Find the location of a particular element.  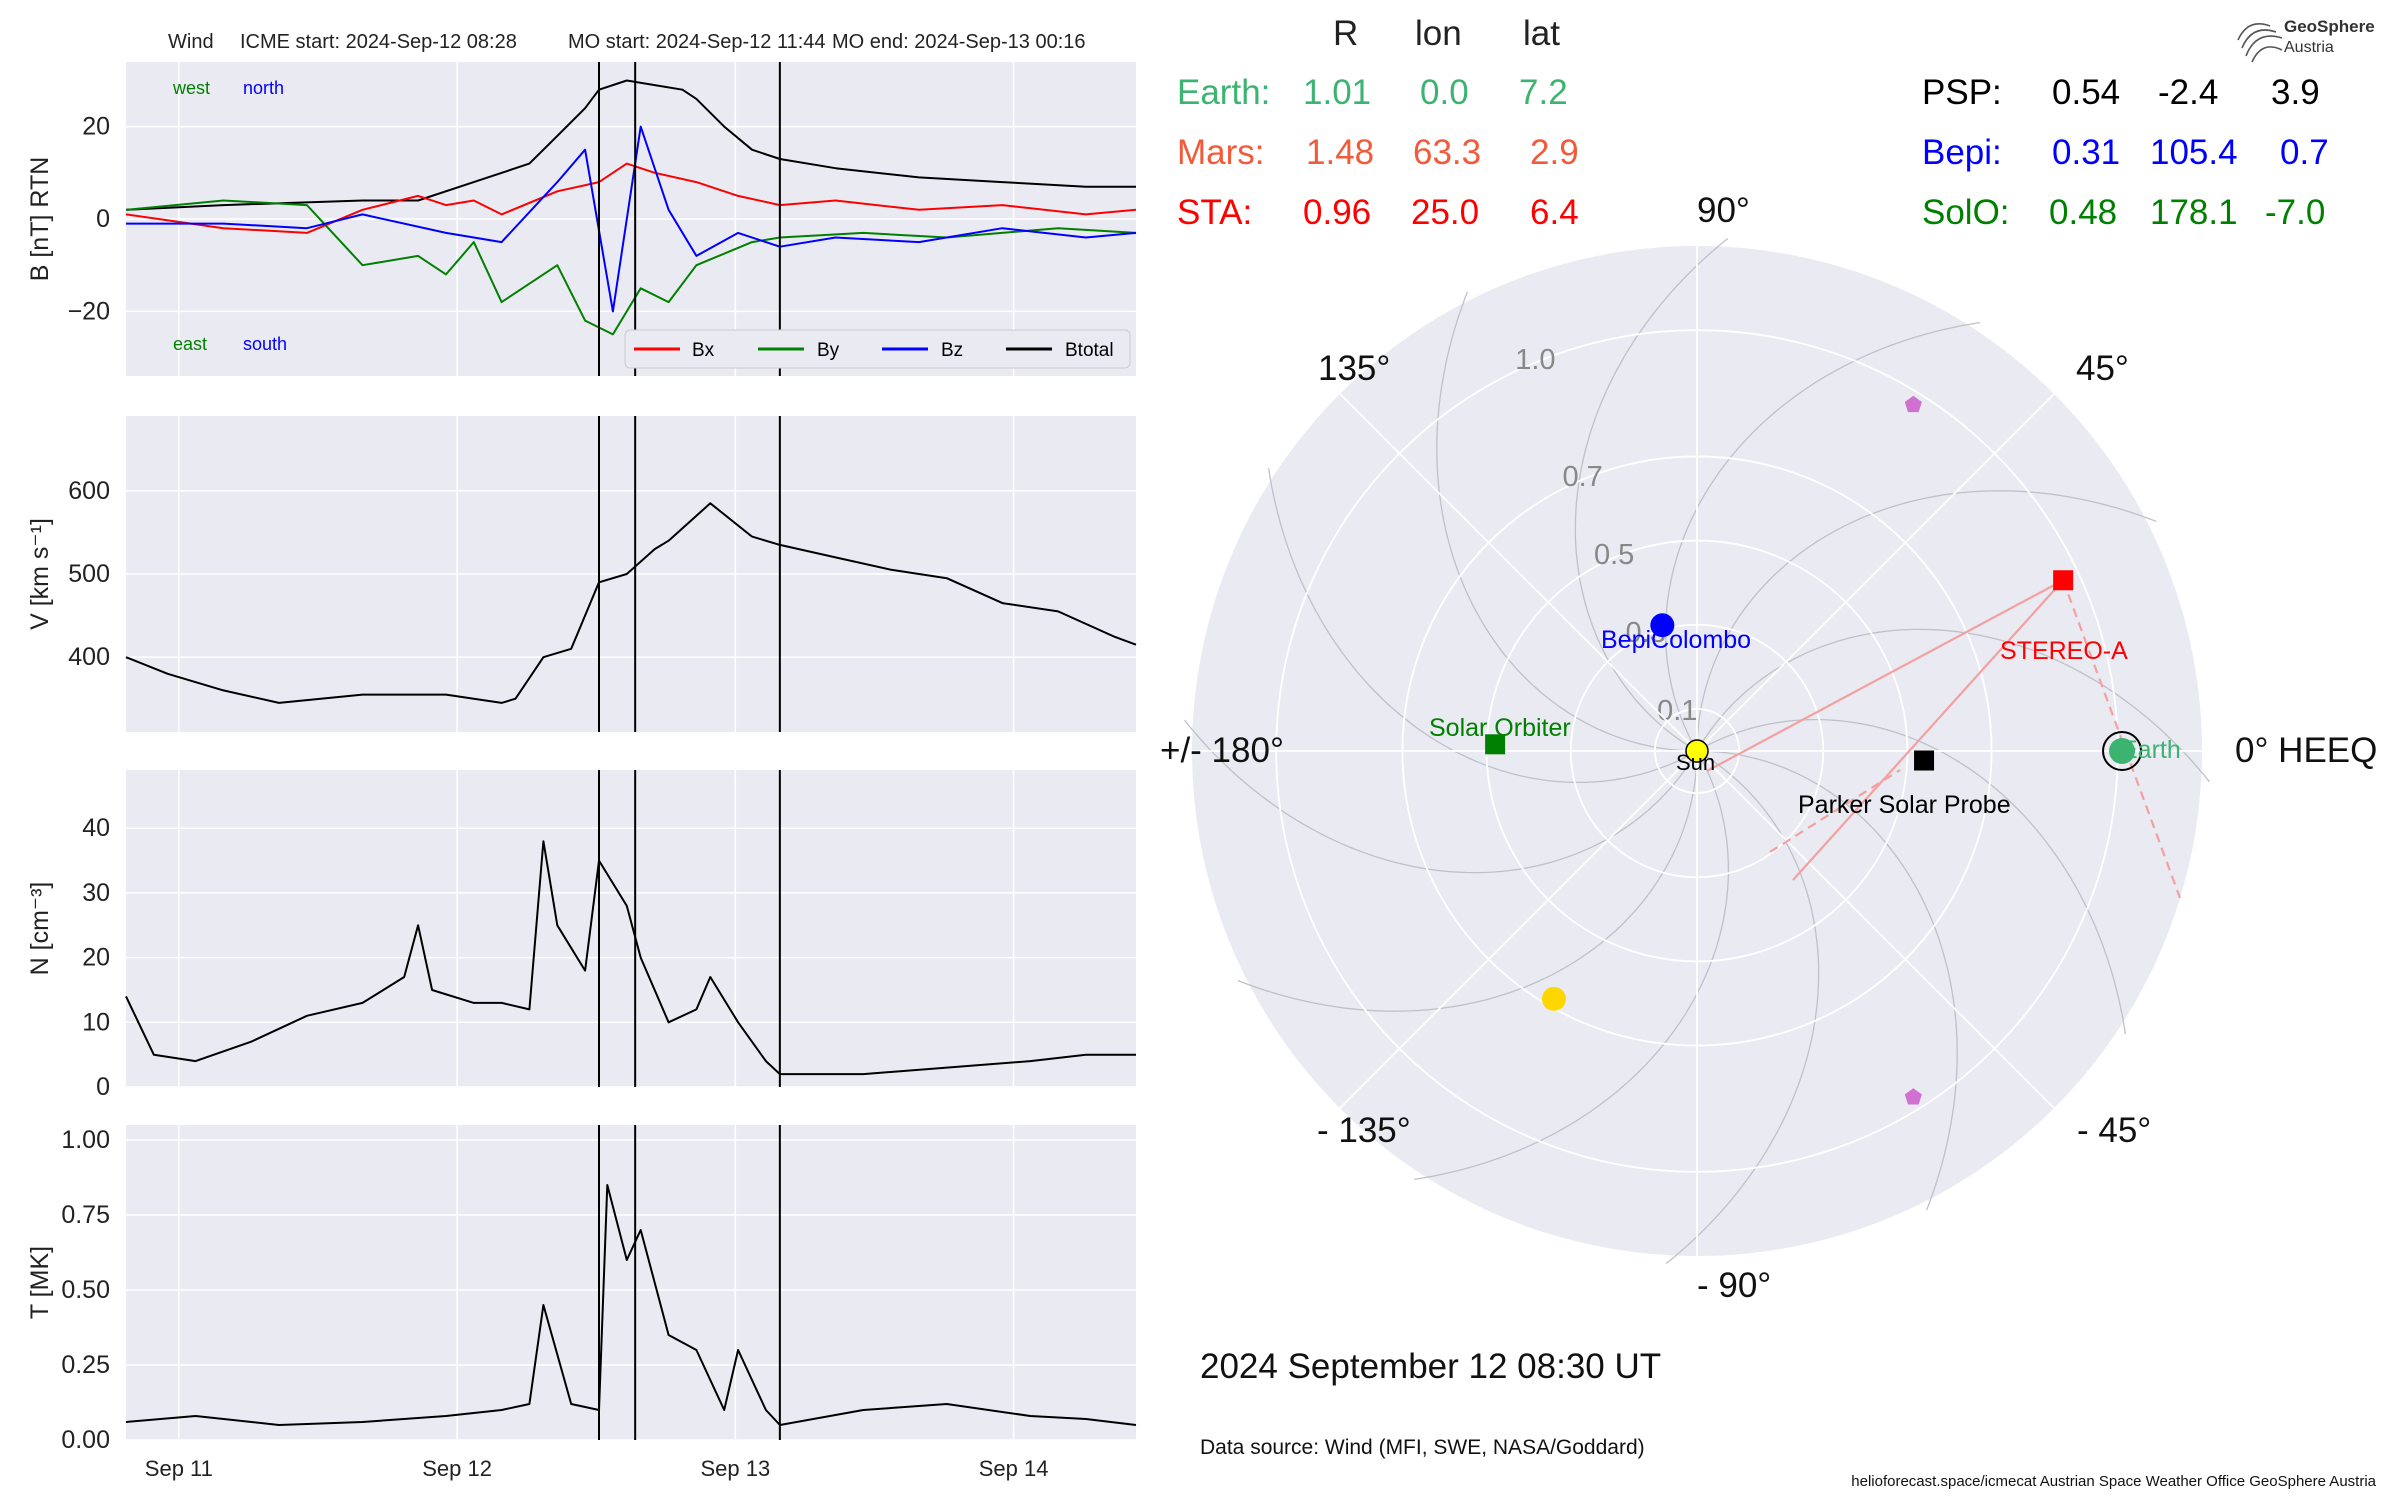

b-legend: Bx By Bz Btotal is located at coordinates (877, 349).